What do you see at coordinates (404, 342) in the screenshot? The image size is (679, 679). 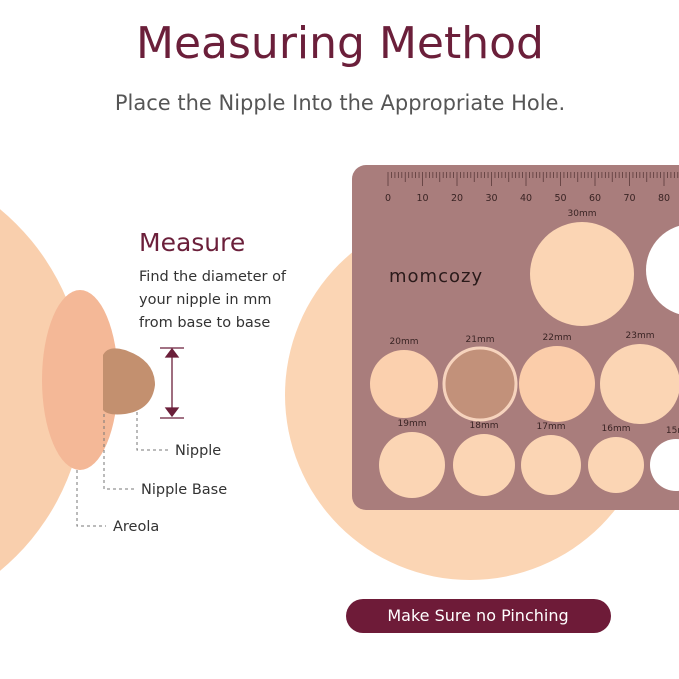 I see `hole-label: 20mm` at bounding box center [404, 342].